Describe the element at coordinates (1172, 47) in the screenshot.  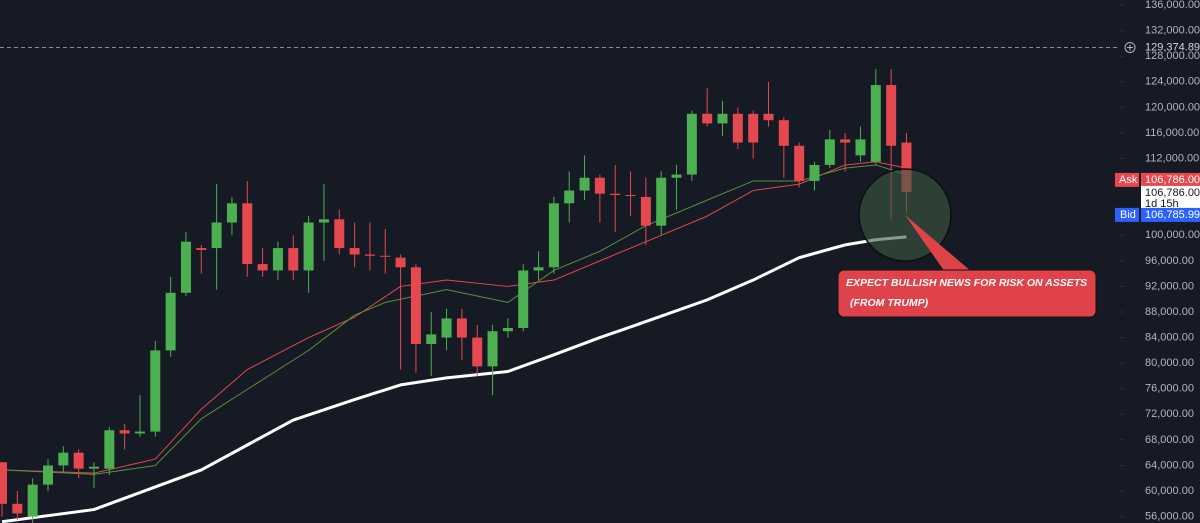
I see `price-line-label: 129,374.89` at that location.